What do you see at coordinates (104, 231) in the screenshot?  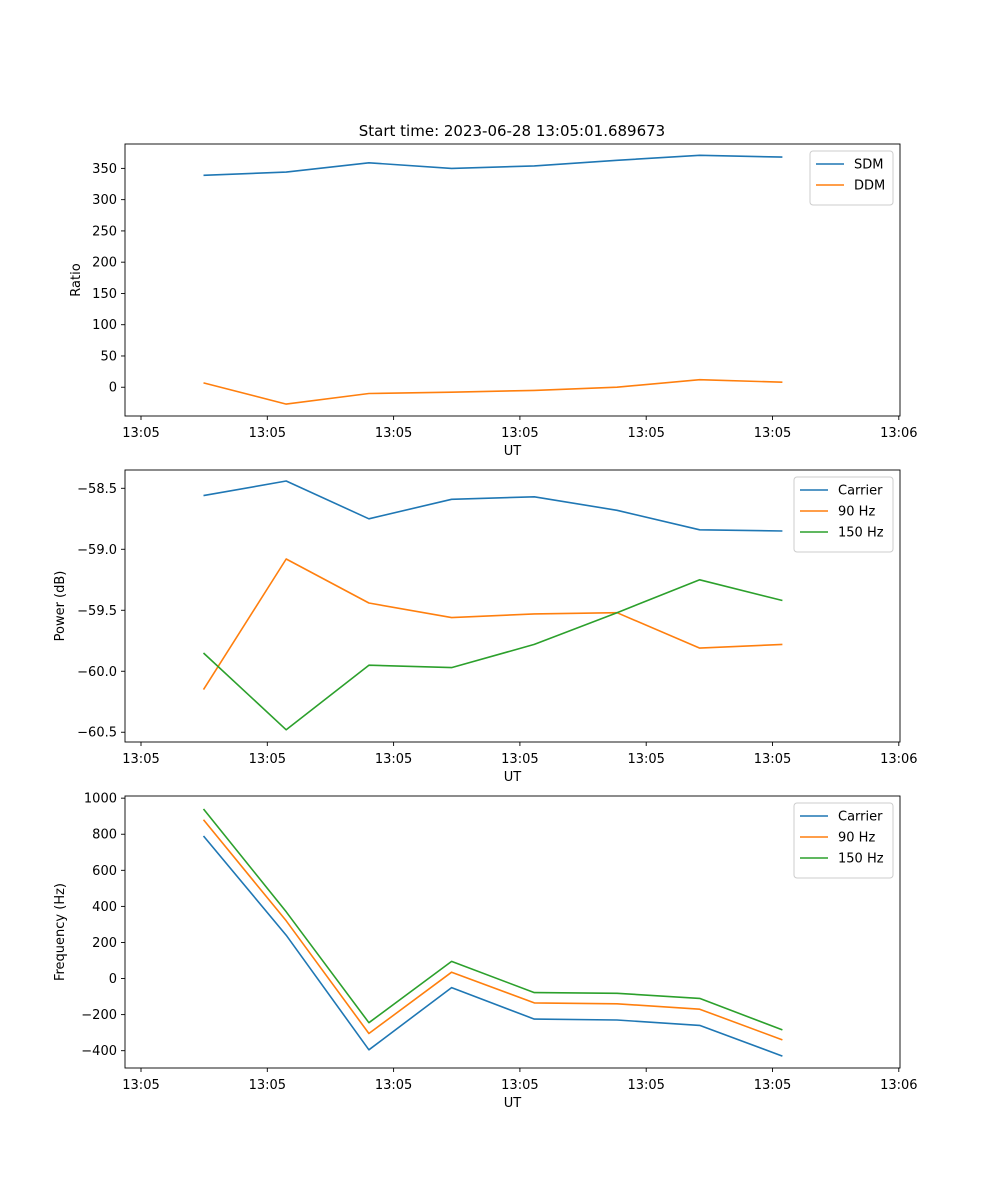 I see `y-tick-label: 250` at bounding box center [104, 231].